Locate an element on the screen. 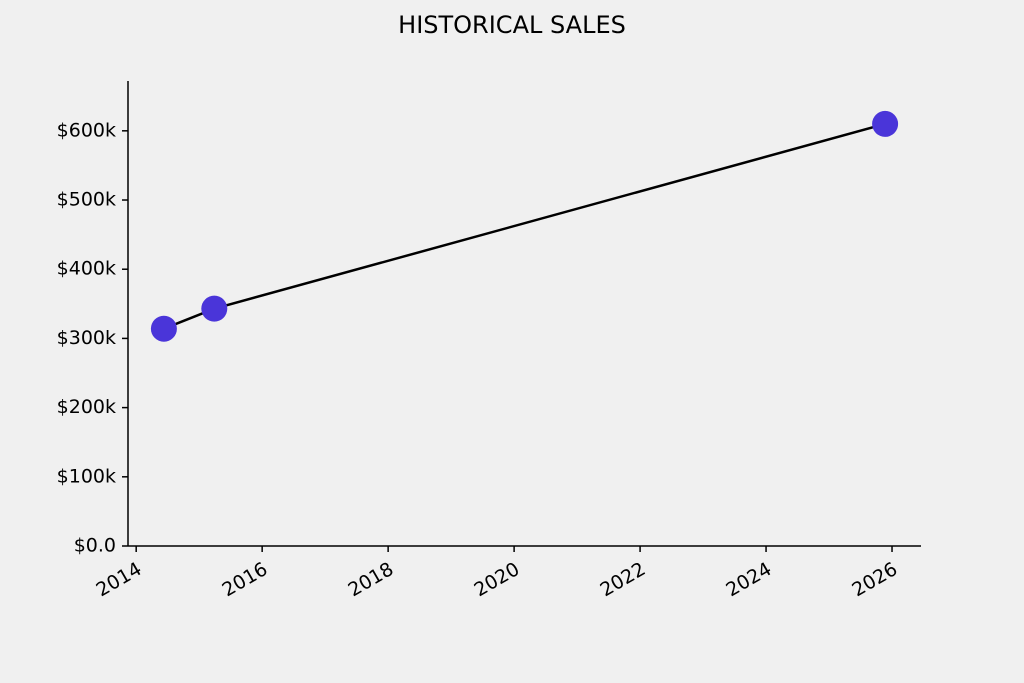  x-tick-label: 2024 is located at coordinates (748, 579).